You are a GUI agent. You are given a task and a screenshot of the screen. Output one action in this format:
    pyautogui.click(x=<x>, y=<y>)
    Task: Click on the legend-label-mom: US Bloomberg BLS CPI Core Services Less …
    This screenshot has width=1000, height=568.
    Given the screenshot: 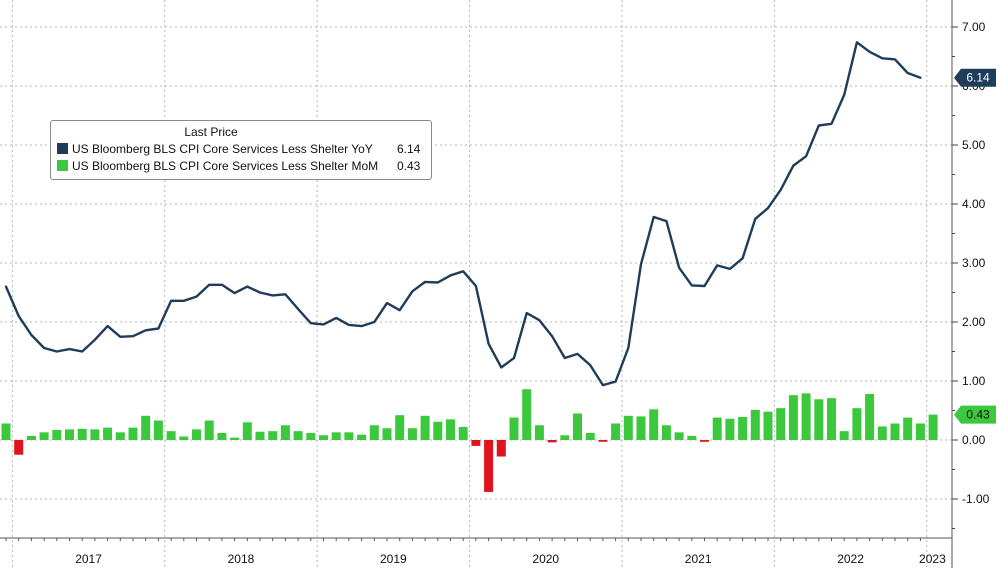 What is the action you would take?
    pyautogui.click(x=225, y=166)
    